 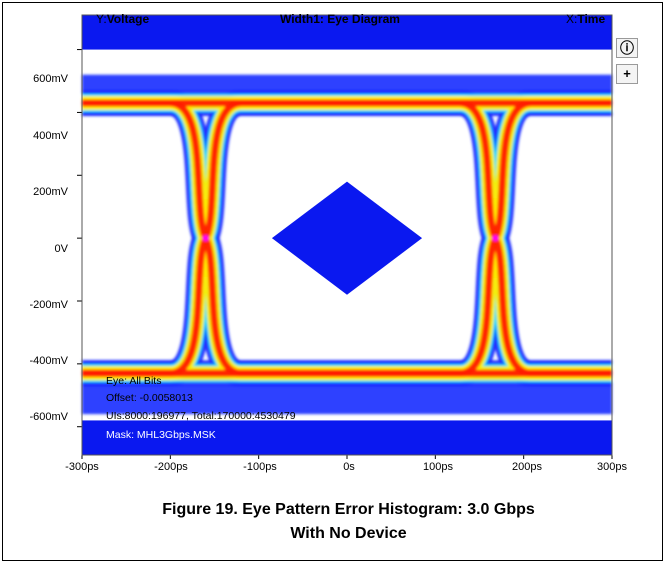 I want to click on x-tick-label: 200ps, so click(x=527, y=467).